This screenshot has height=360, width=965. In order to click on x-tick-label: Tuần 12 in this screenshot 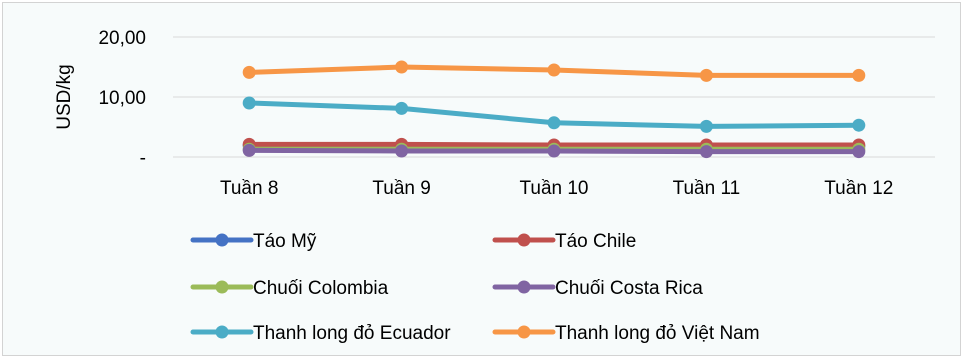, I will do `click(858, 188)`.